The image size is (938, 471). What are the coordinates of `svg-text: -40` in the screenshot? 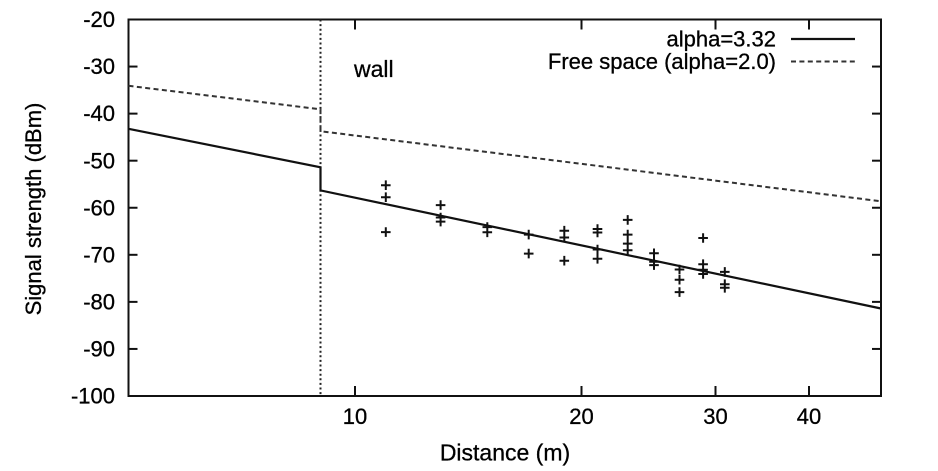 It's located at (99, 113).